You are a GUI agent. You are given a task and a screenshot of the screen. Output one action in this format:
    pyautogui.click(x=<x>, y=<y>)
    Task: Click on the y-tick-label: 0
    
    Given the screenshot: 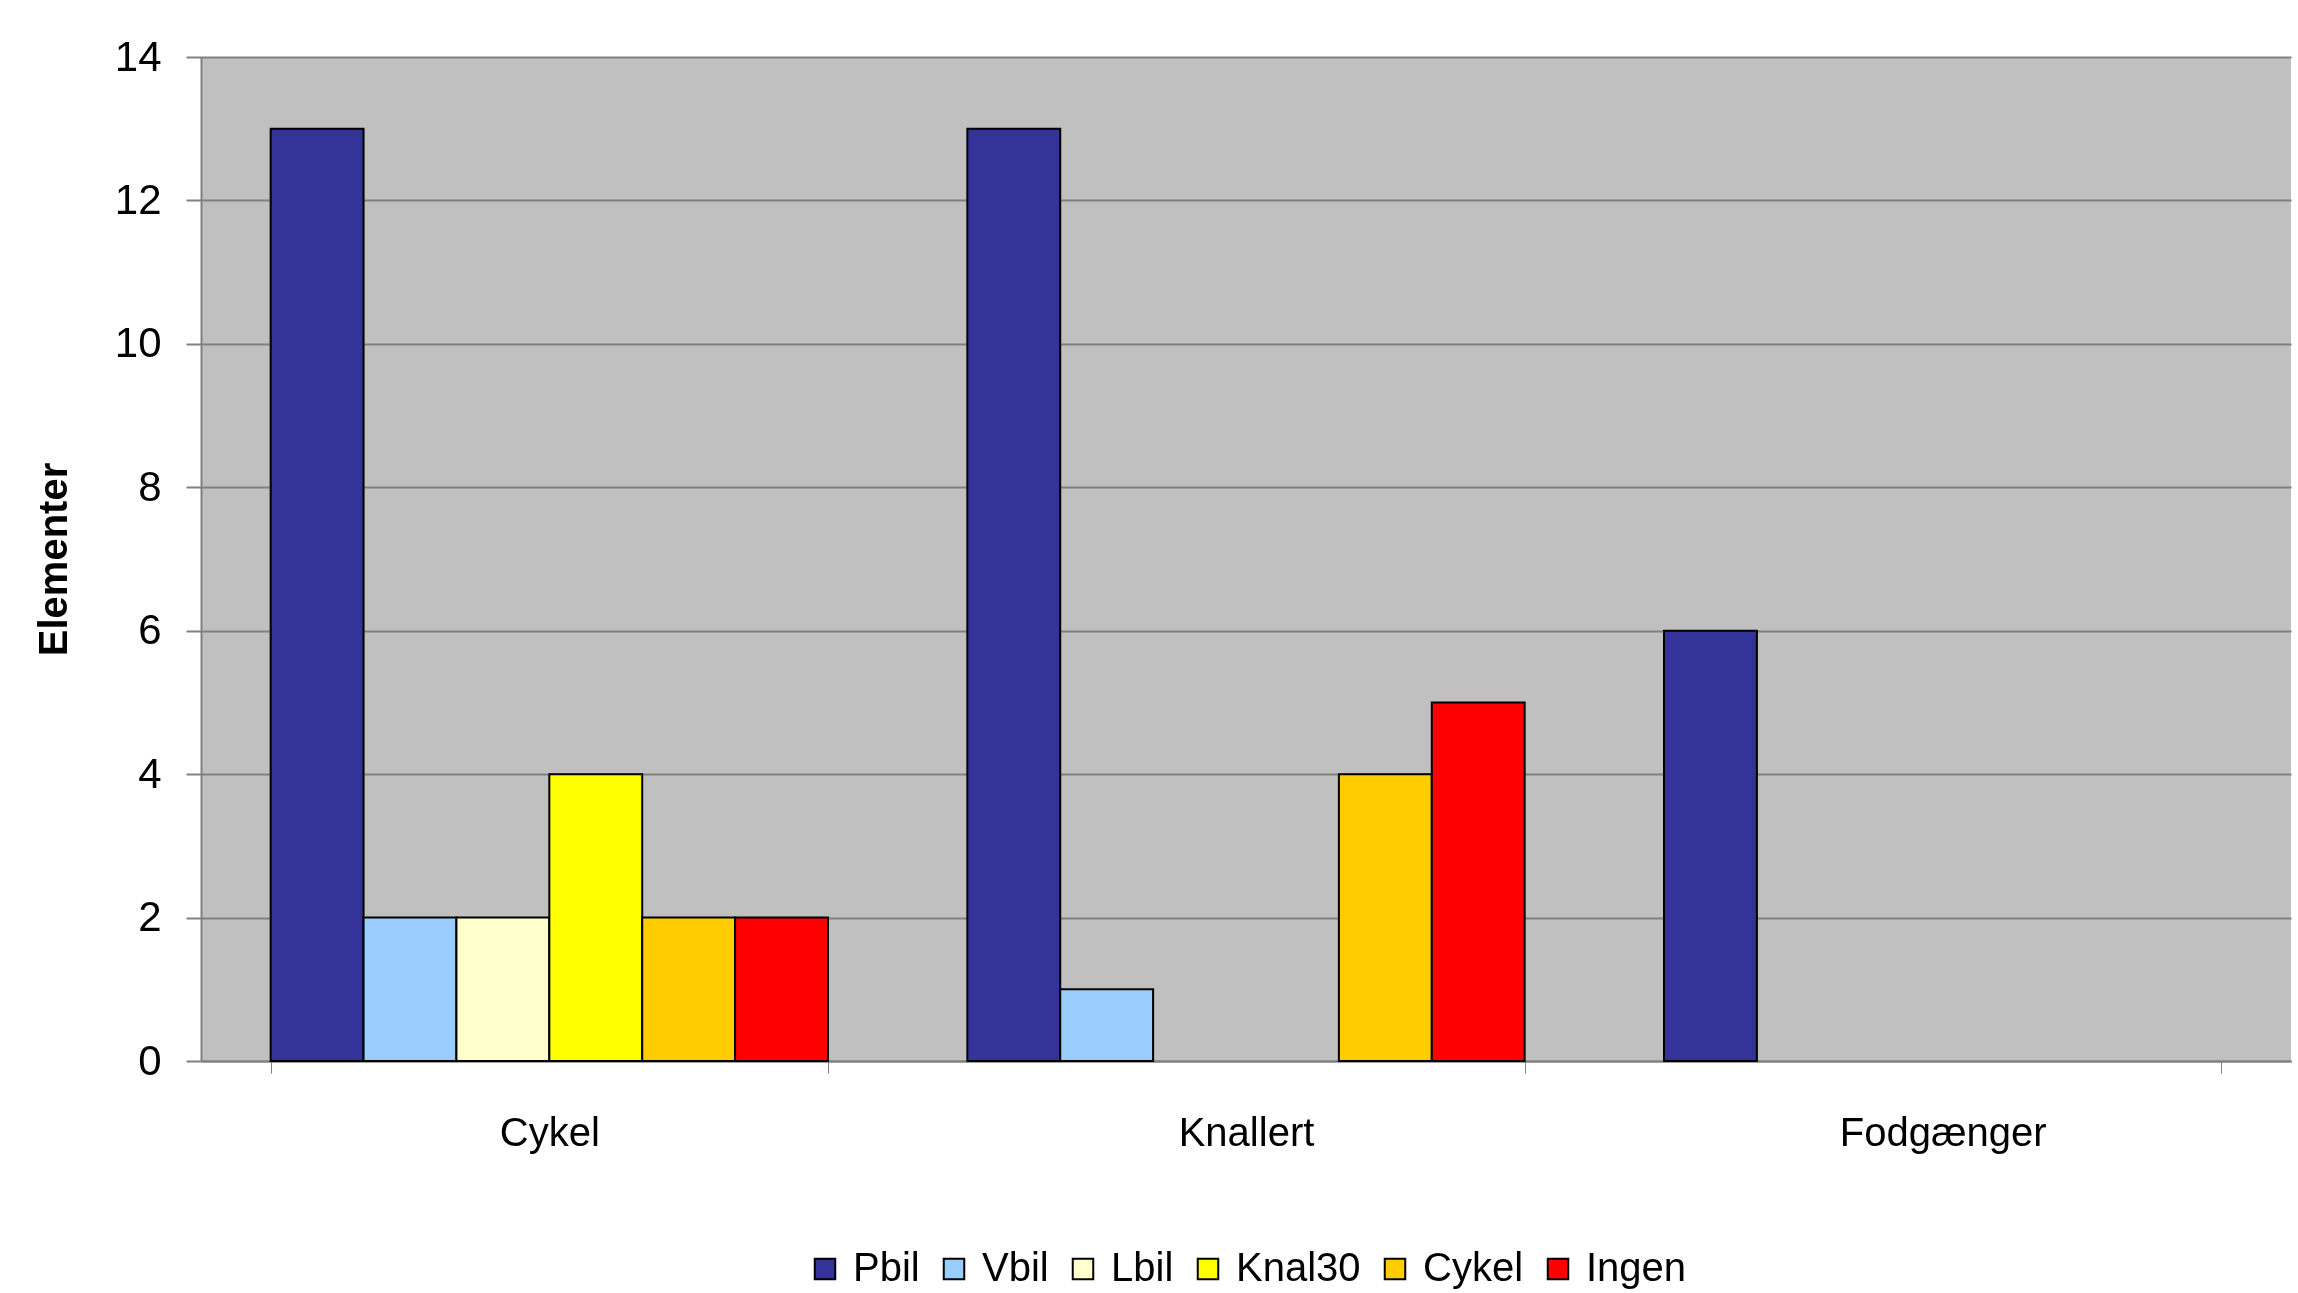 What is the action you would take?
    pyautogui.click(x=150, y=1060)
    